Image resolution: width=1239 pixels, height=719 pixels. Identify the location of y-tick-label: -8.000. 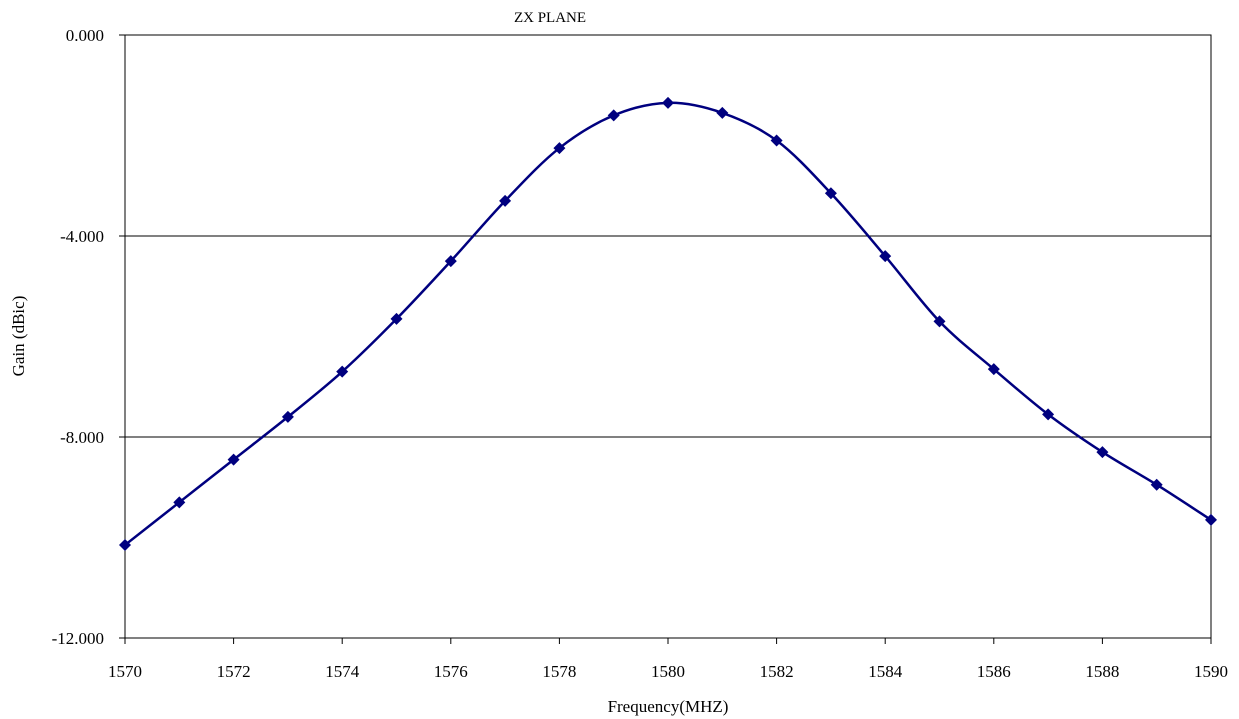
(82, 437).